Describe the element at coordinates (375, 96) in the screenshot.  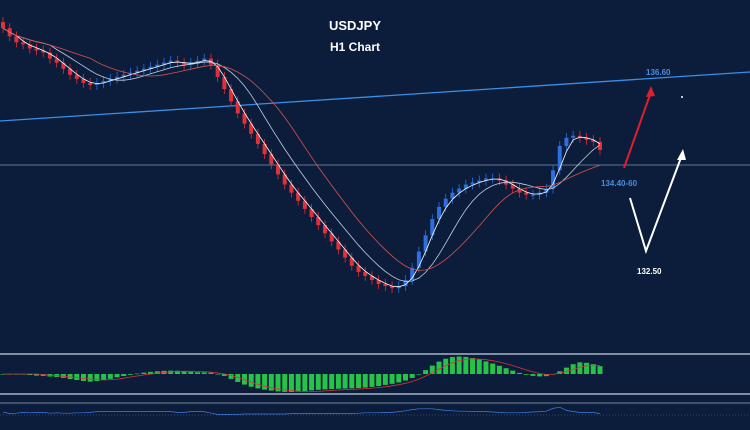
I see `trendline` at that location.